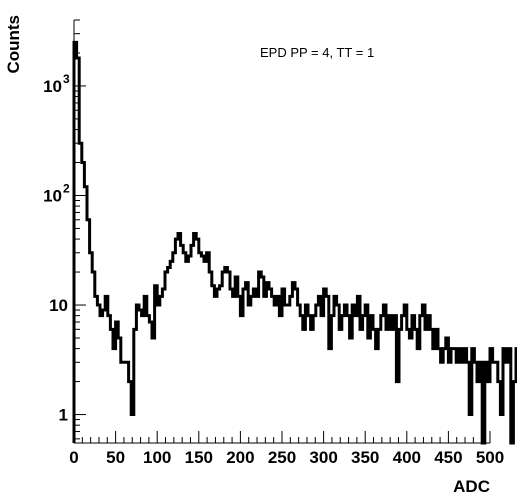 The image size is (517, 498). I want to click on x-tick-label: 400, so click(407, 457).